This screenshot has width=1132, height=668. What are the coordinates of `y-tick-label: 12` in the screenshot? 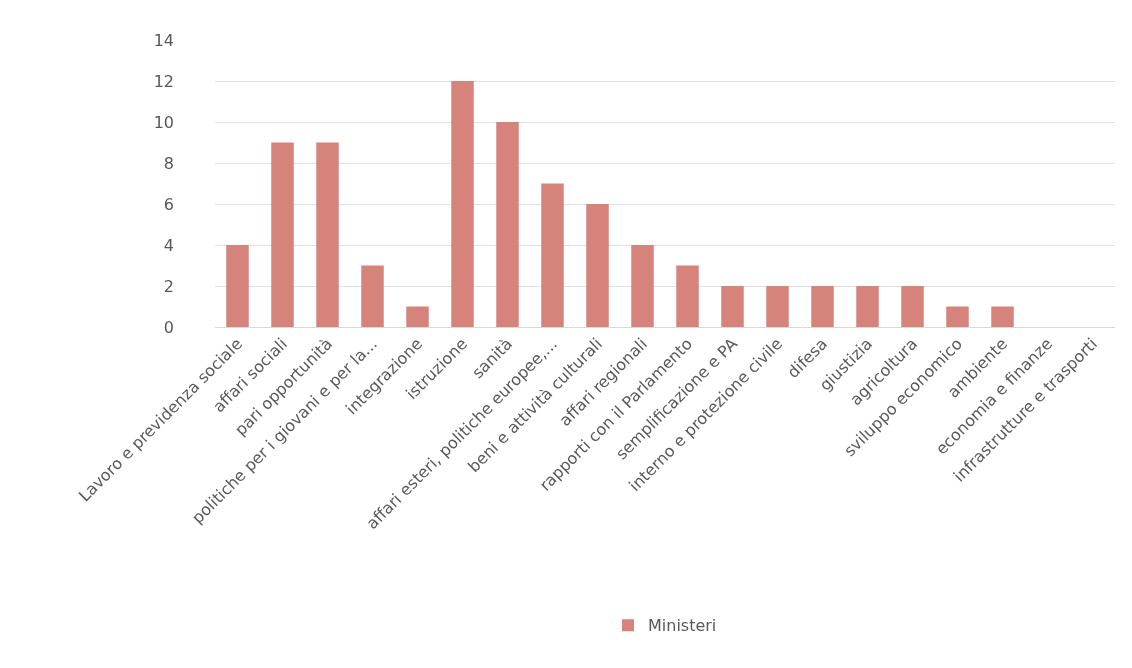 It's located at (163, 81).